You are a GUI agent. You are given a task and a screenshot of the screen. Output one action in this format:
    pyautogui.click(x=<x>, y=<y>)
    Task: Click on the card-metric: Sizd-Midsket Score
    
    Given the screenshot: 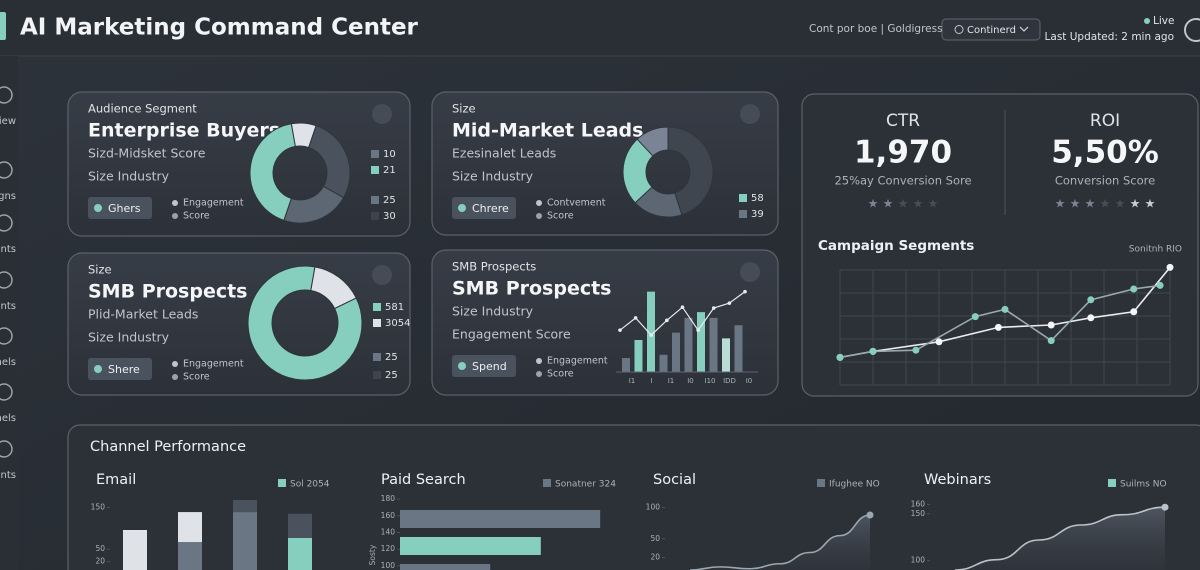 What is the action you would take?
    pyautogui.click(x=147, y=153)
    